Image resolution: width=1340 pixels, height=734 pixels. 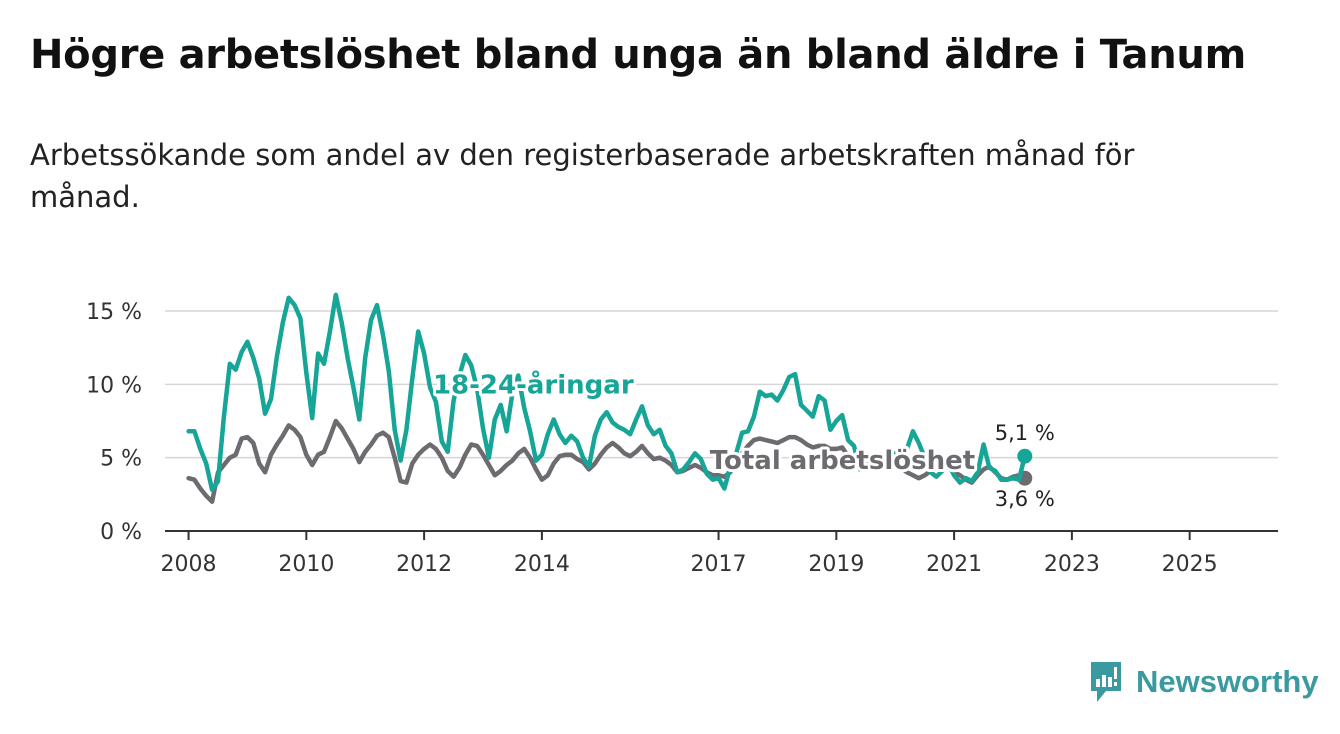 What do you see at coordinates (306, 564) in the screenshot?
I see `x-tick-label: 2010` at bounding box center [306, 564].